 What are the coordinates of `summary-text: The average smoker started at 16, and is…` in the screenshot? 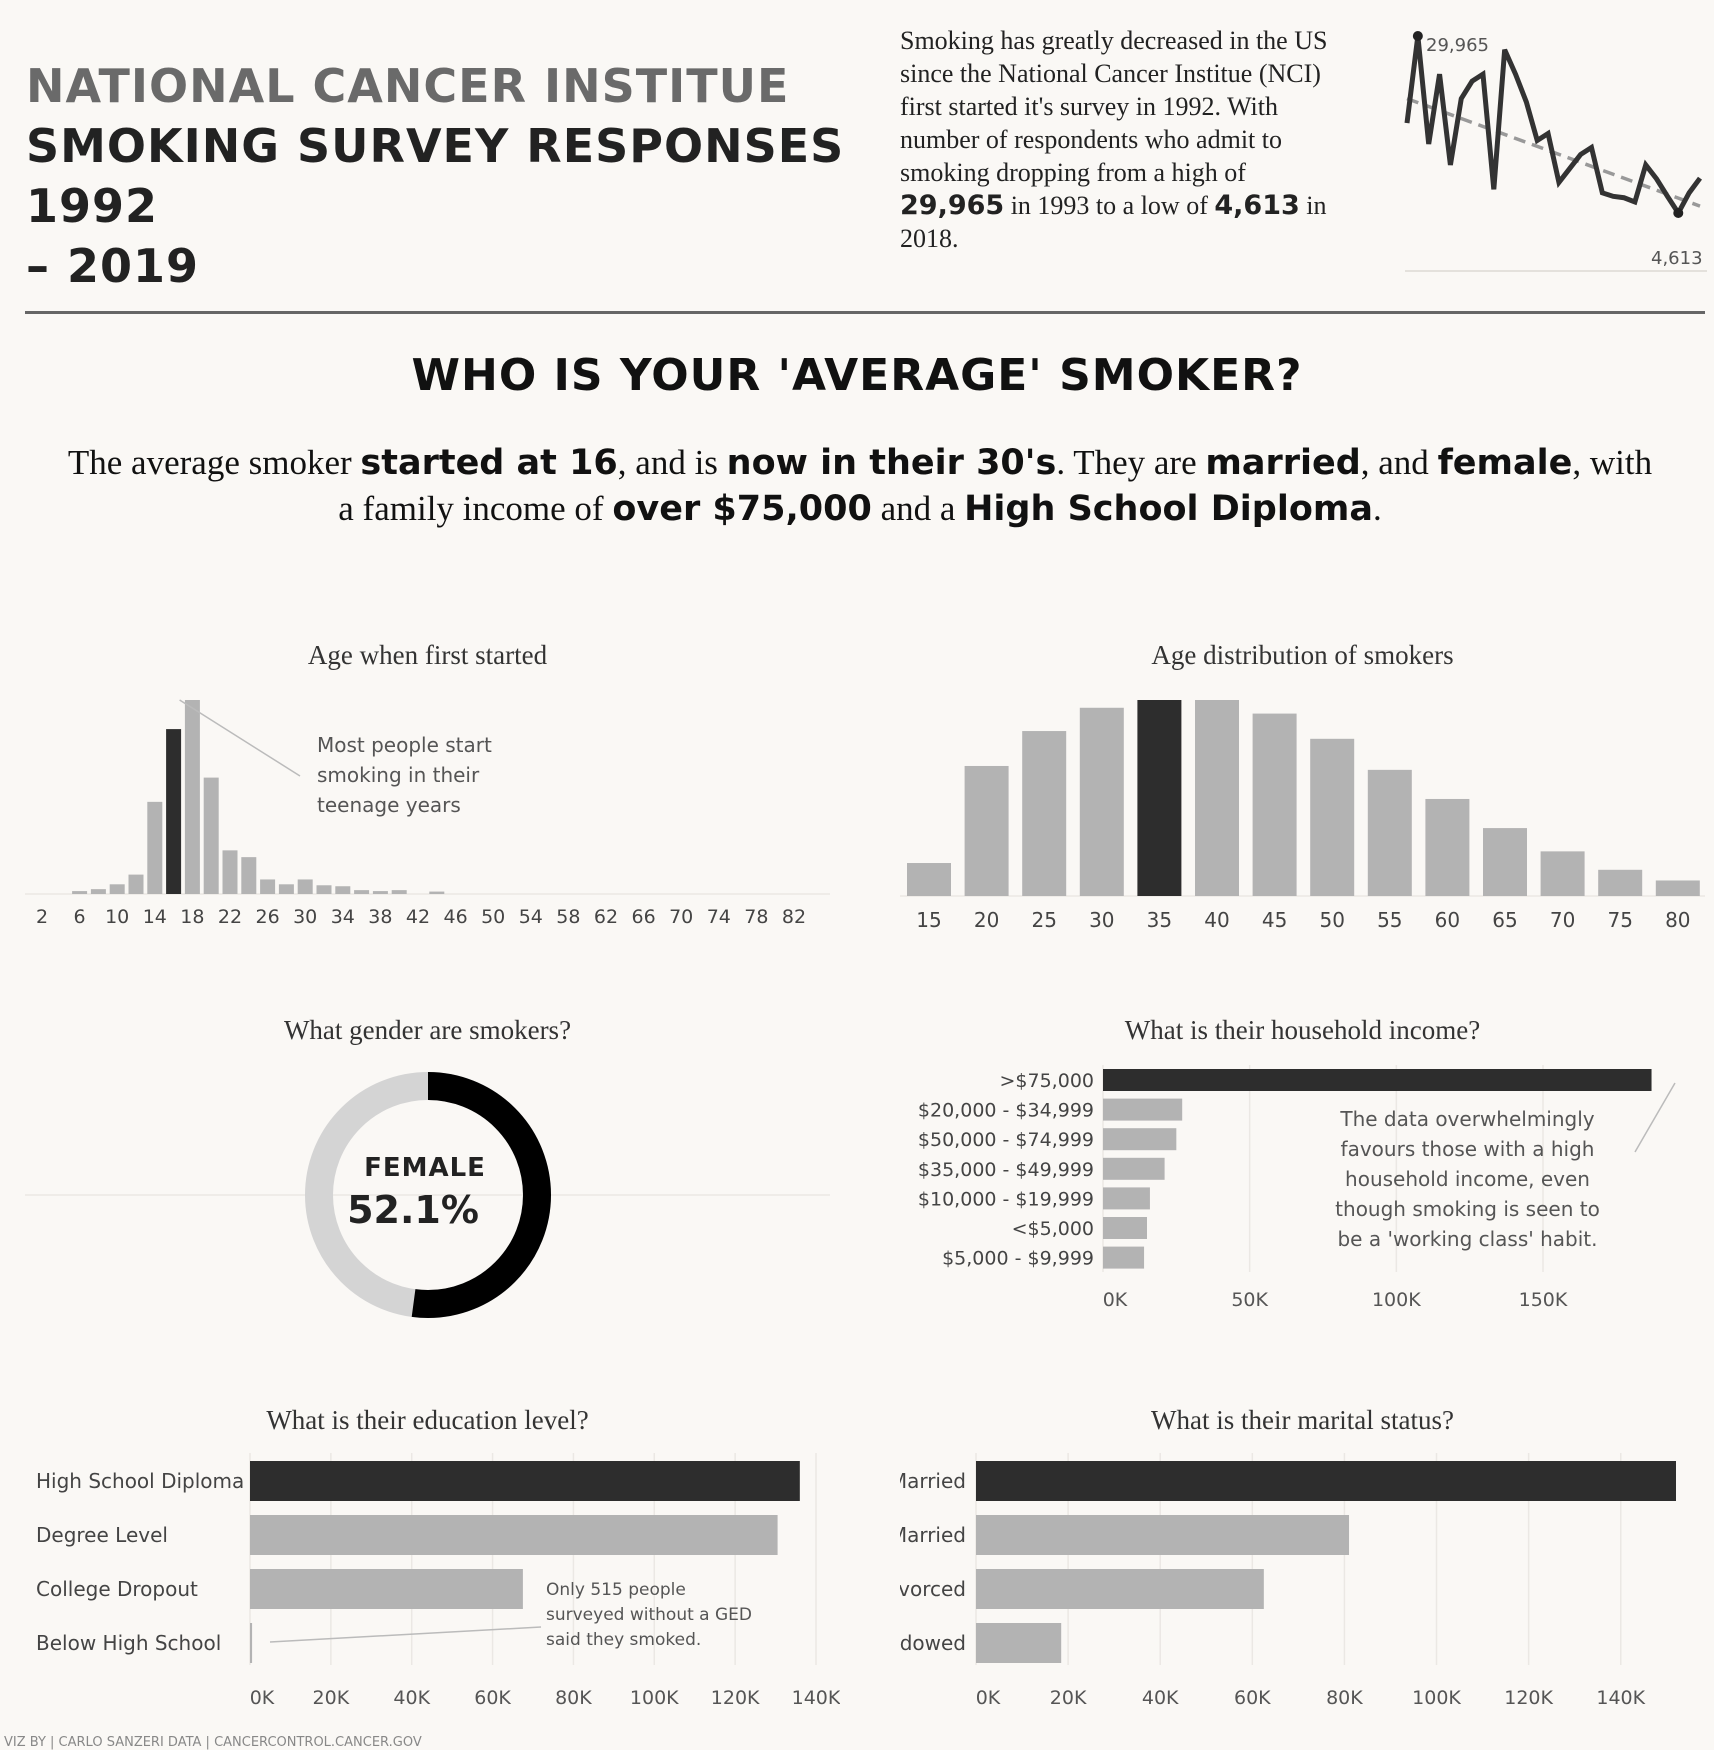 It's located at (860, 486).